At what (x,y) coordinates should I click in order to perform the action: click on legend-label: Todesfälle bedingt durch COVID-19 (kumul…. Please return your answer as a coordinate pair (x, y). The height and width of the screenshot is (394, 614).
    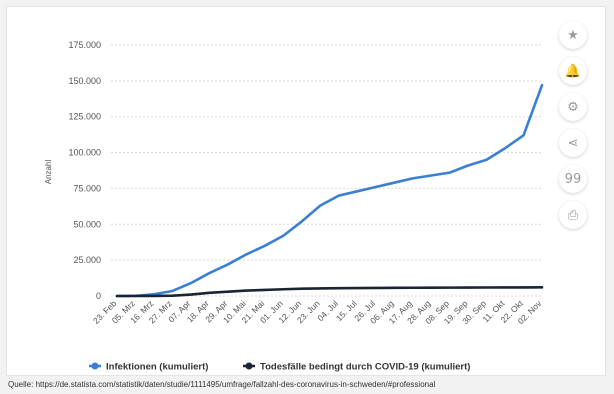
    Looking at the image, I should click on (365, 367).